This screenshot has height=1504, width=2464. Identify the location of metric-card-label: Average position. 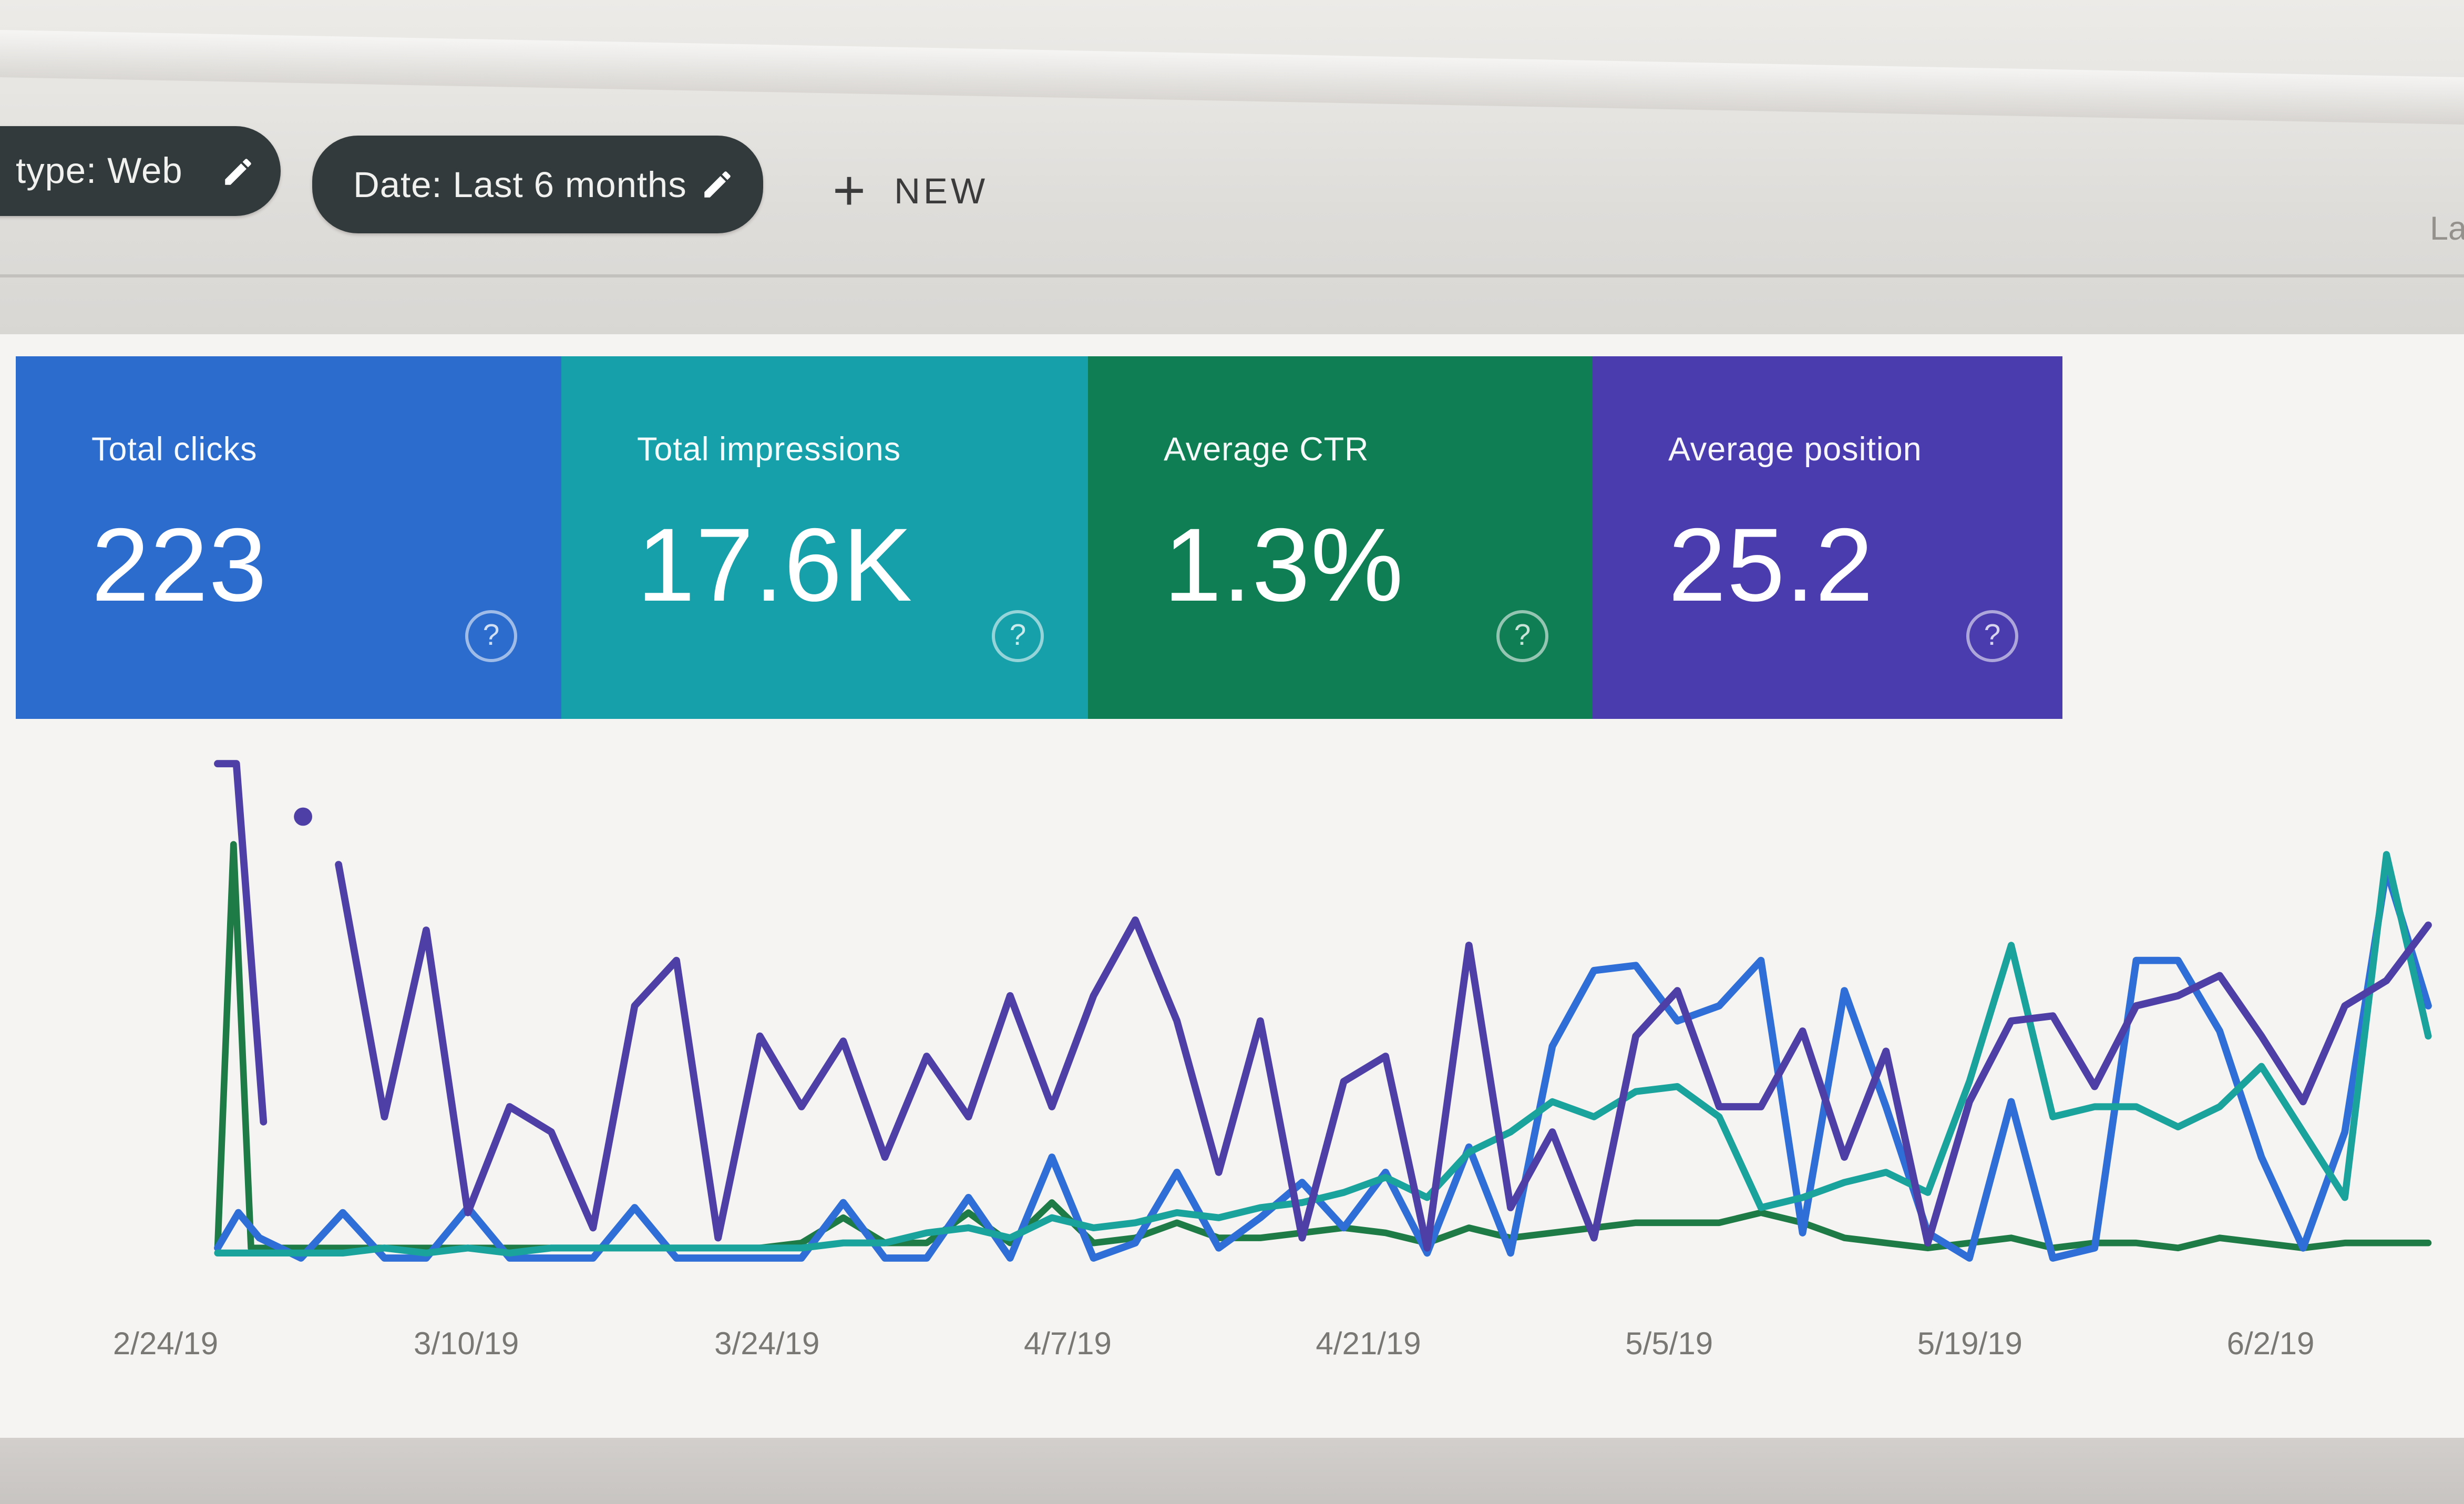
(1795, 450).